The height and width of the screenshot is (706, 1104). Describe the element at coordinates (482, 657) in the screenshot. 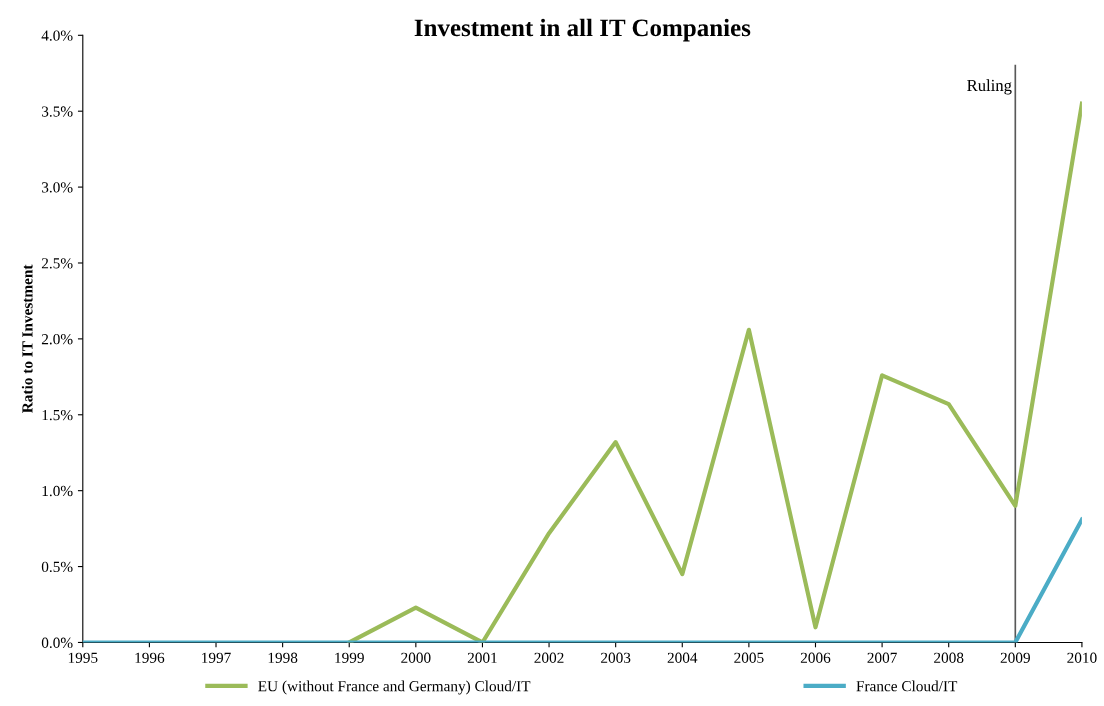

I see `x-tick-label: 2001` at that location.